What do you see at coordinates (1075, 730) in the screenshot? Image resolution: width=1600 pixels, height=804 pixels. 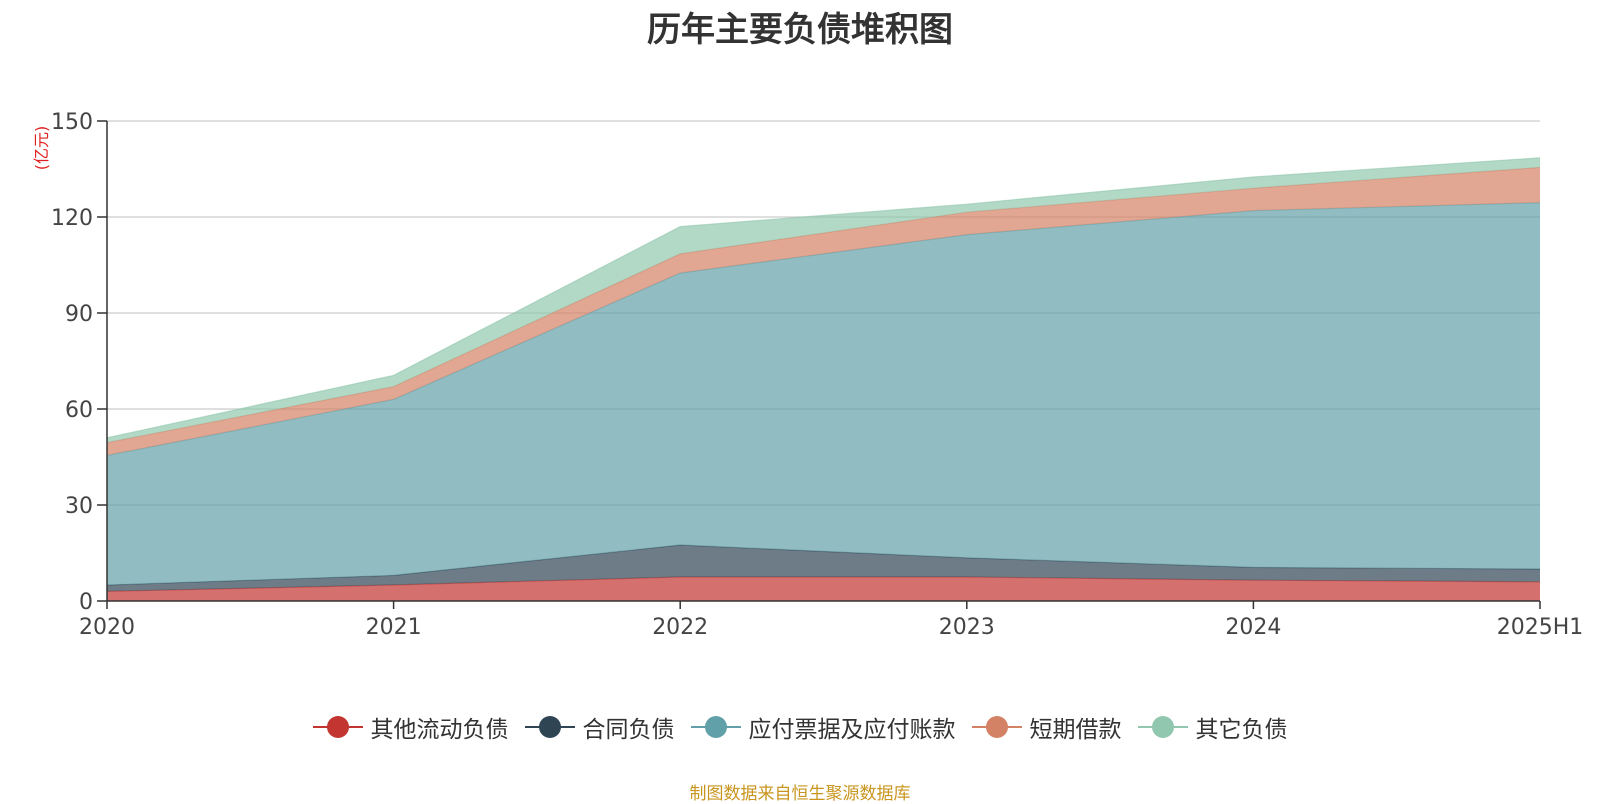 I see `legend-label: 短期借款` at bounding box center [1075, 730].